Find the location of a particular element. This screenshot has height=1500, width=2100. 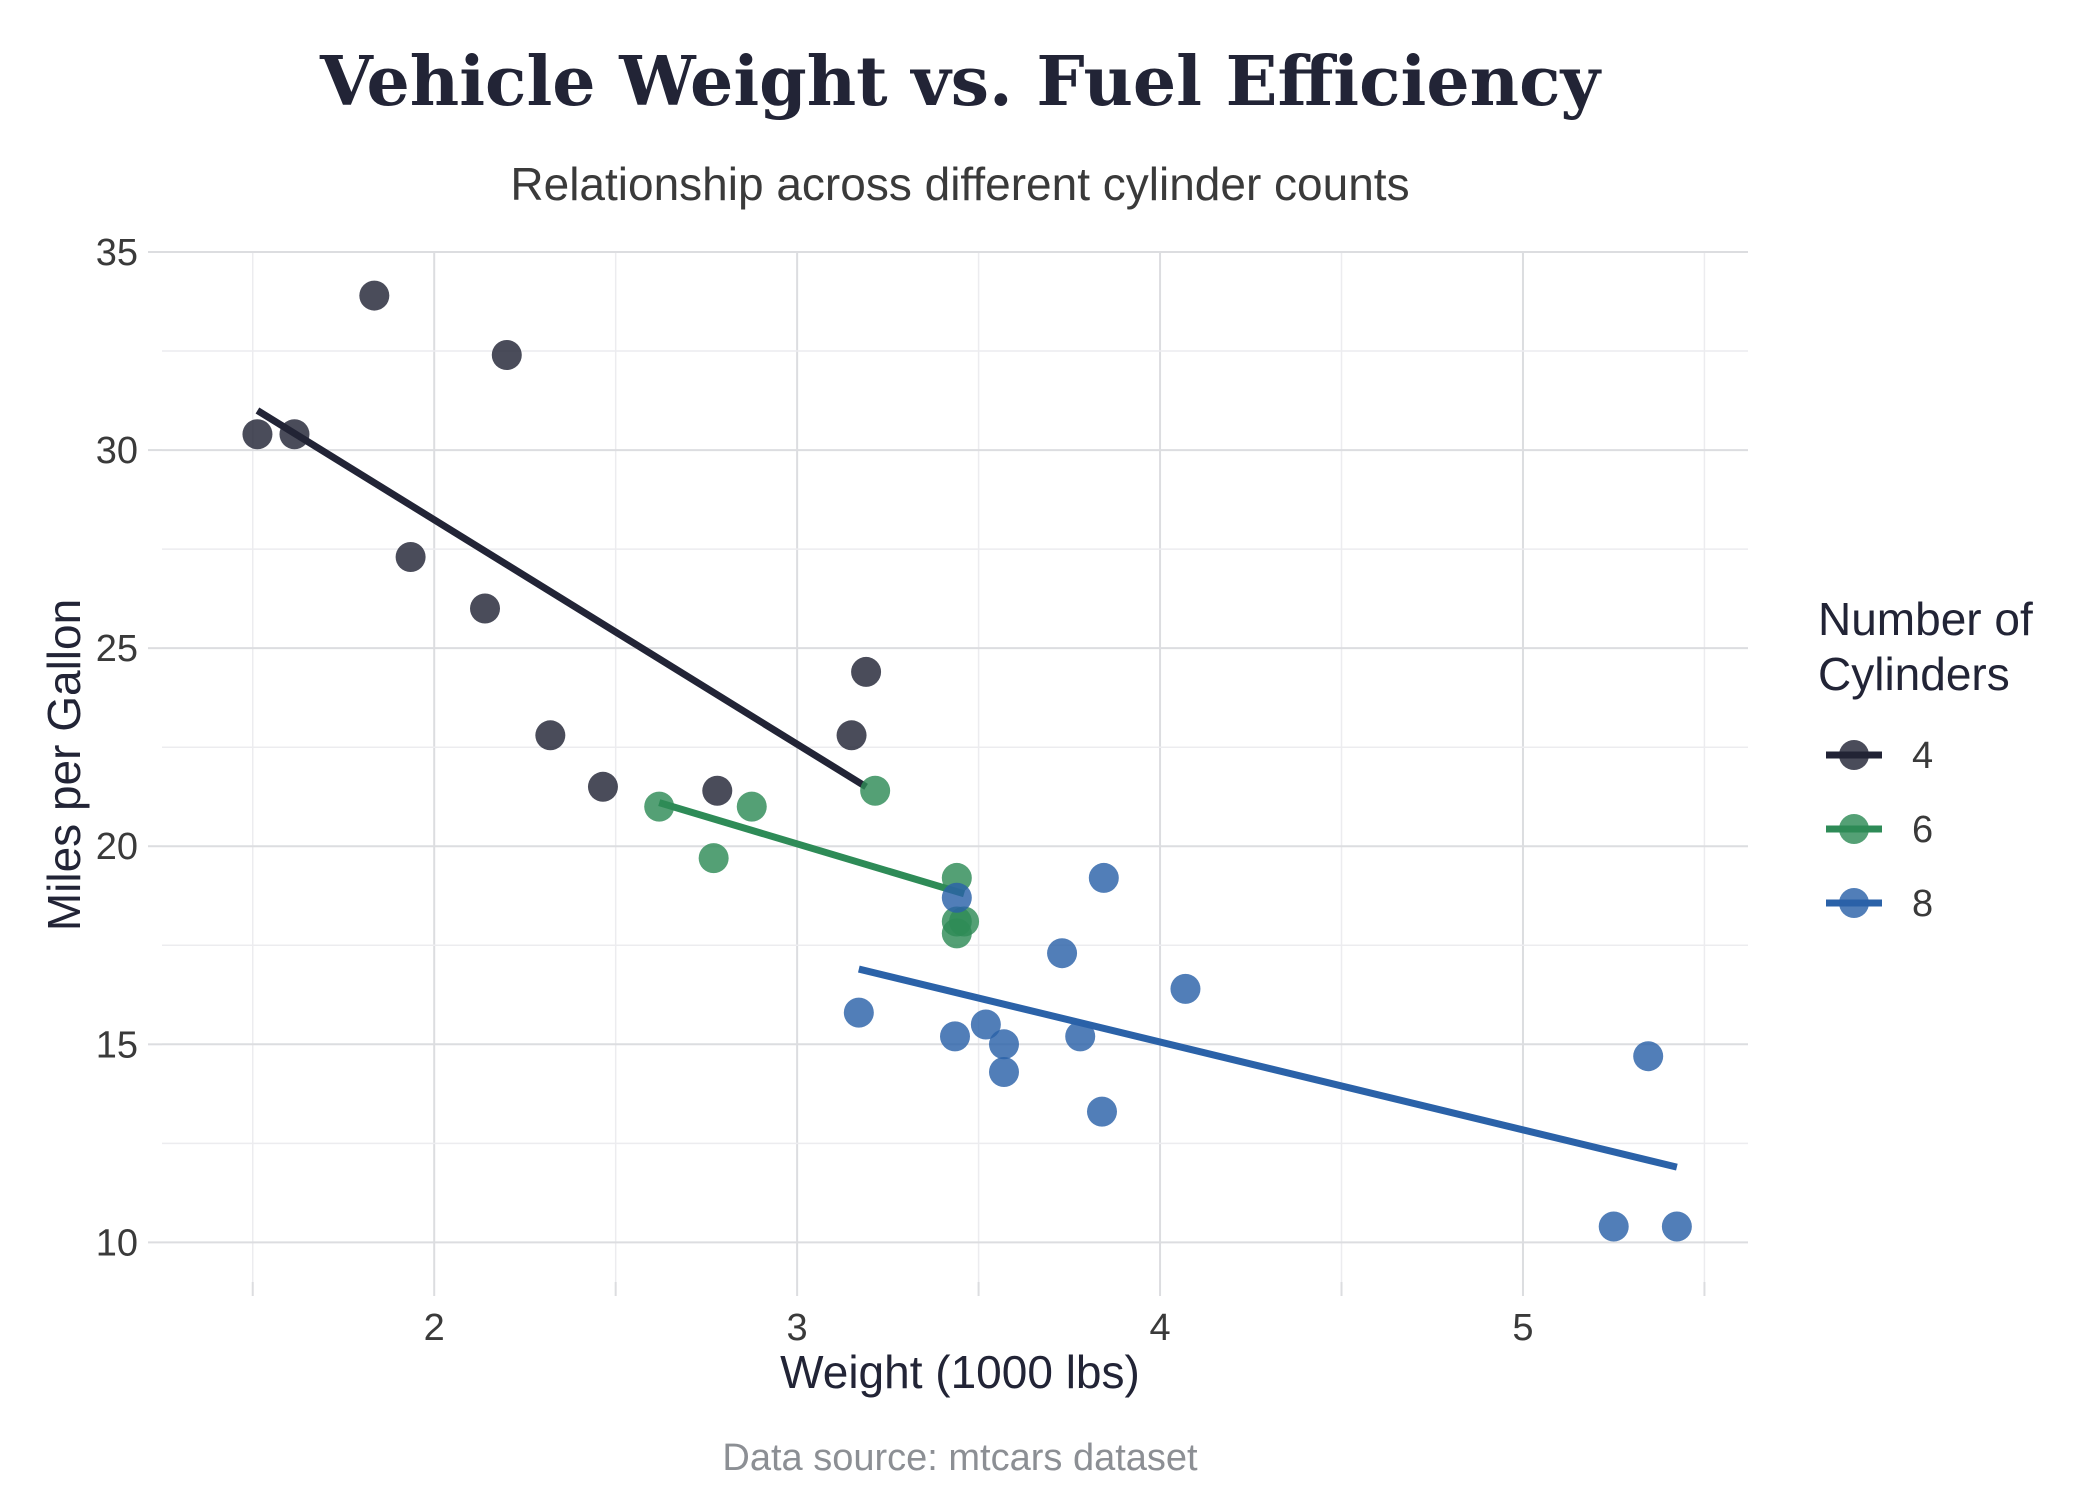

x-axis-title: Weight (1000 lbs) is located at coordinates (960, 1372).